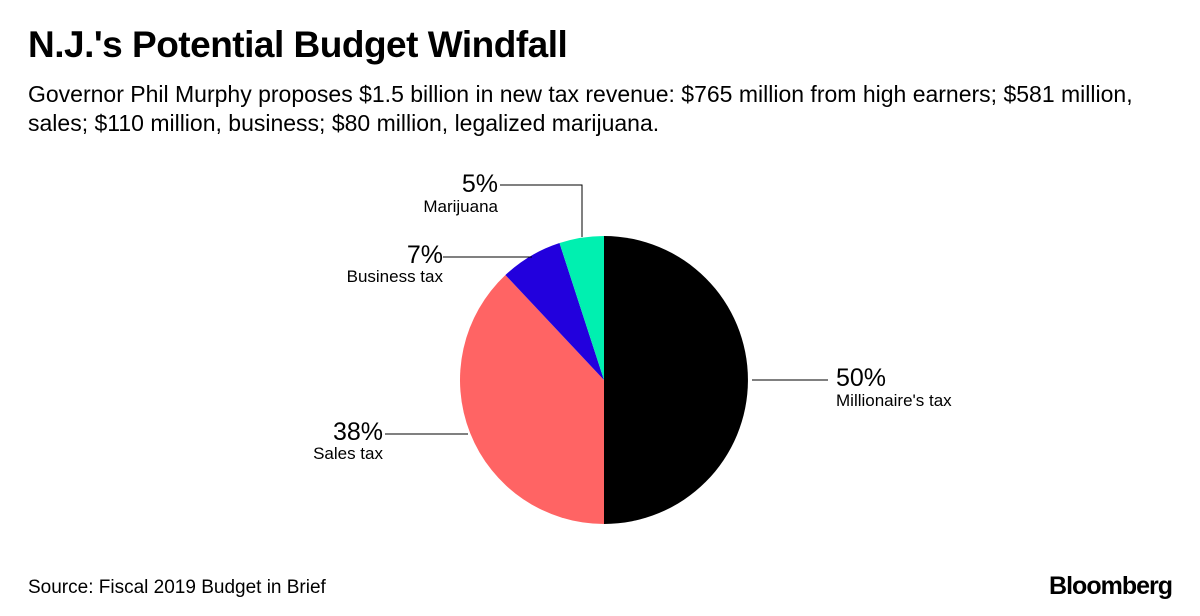  Describe the element at coordinates (894, 400) in the screenshot. I see `category-label-millionaire-s-tax: Millionaire's tax` at that location.